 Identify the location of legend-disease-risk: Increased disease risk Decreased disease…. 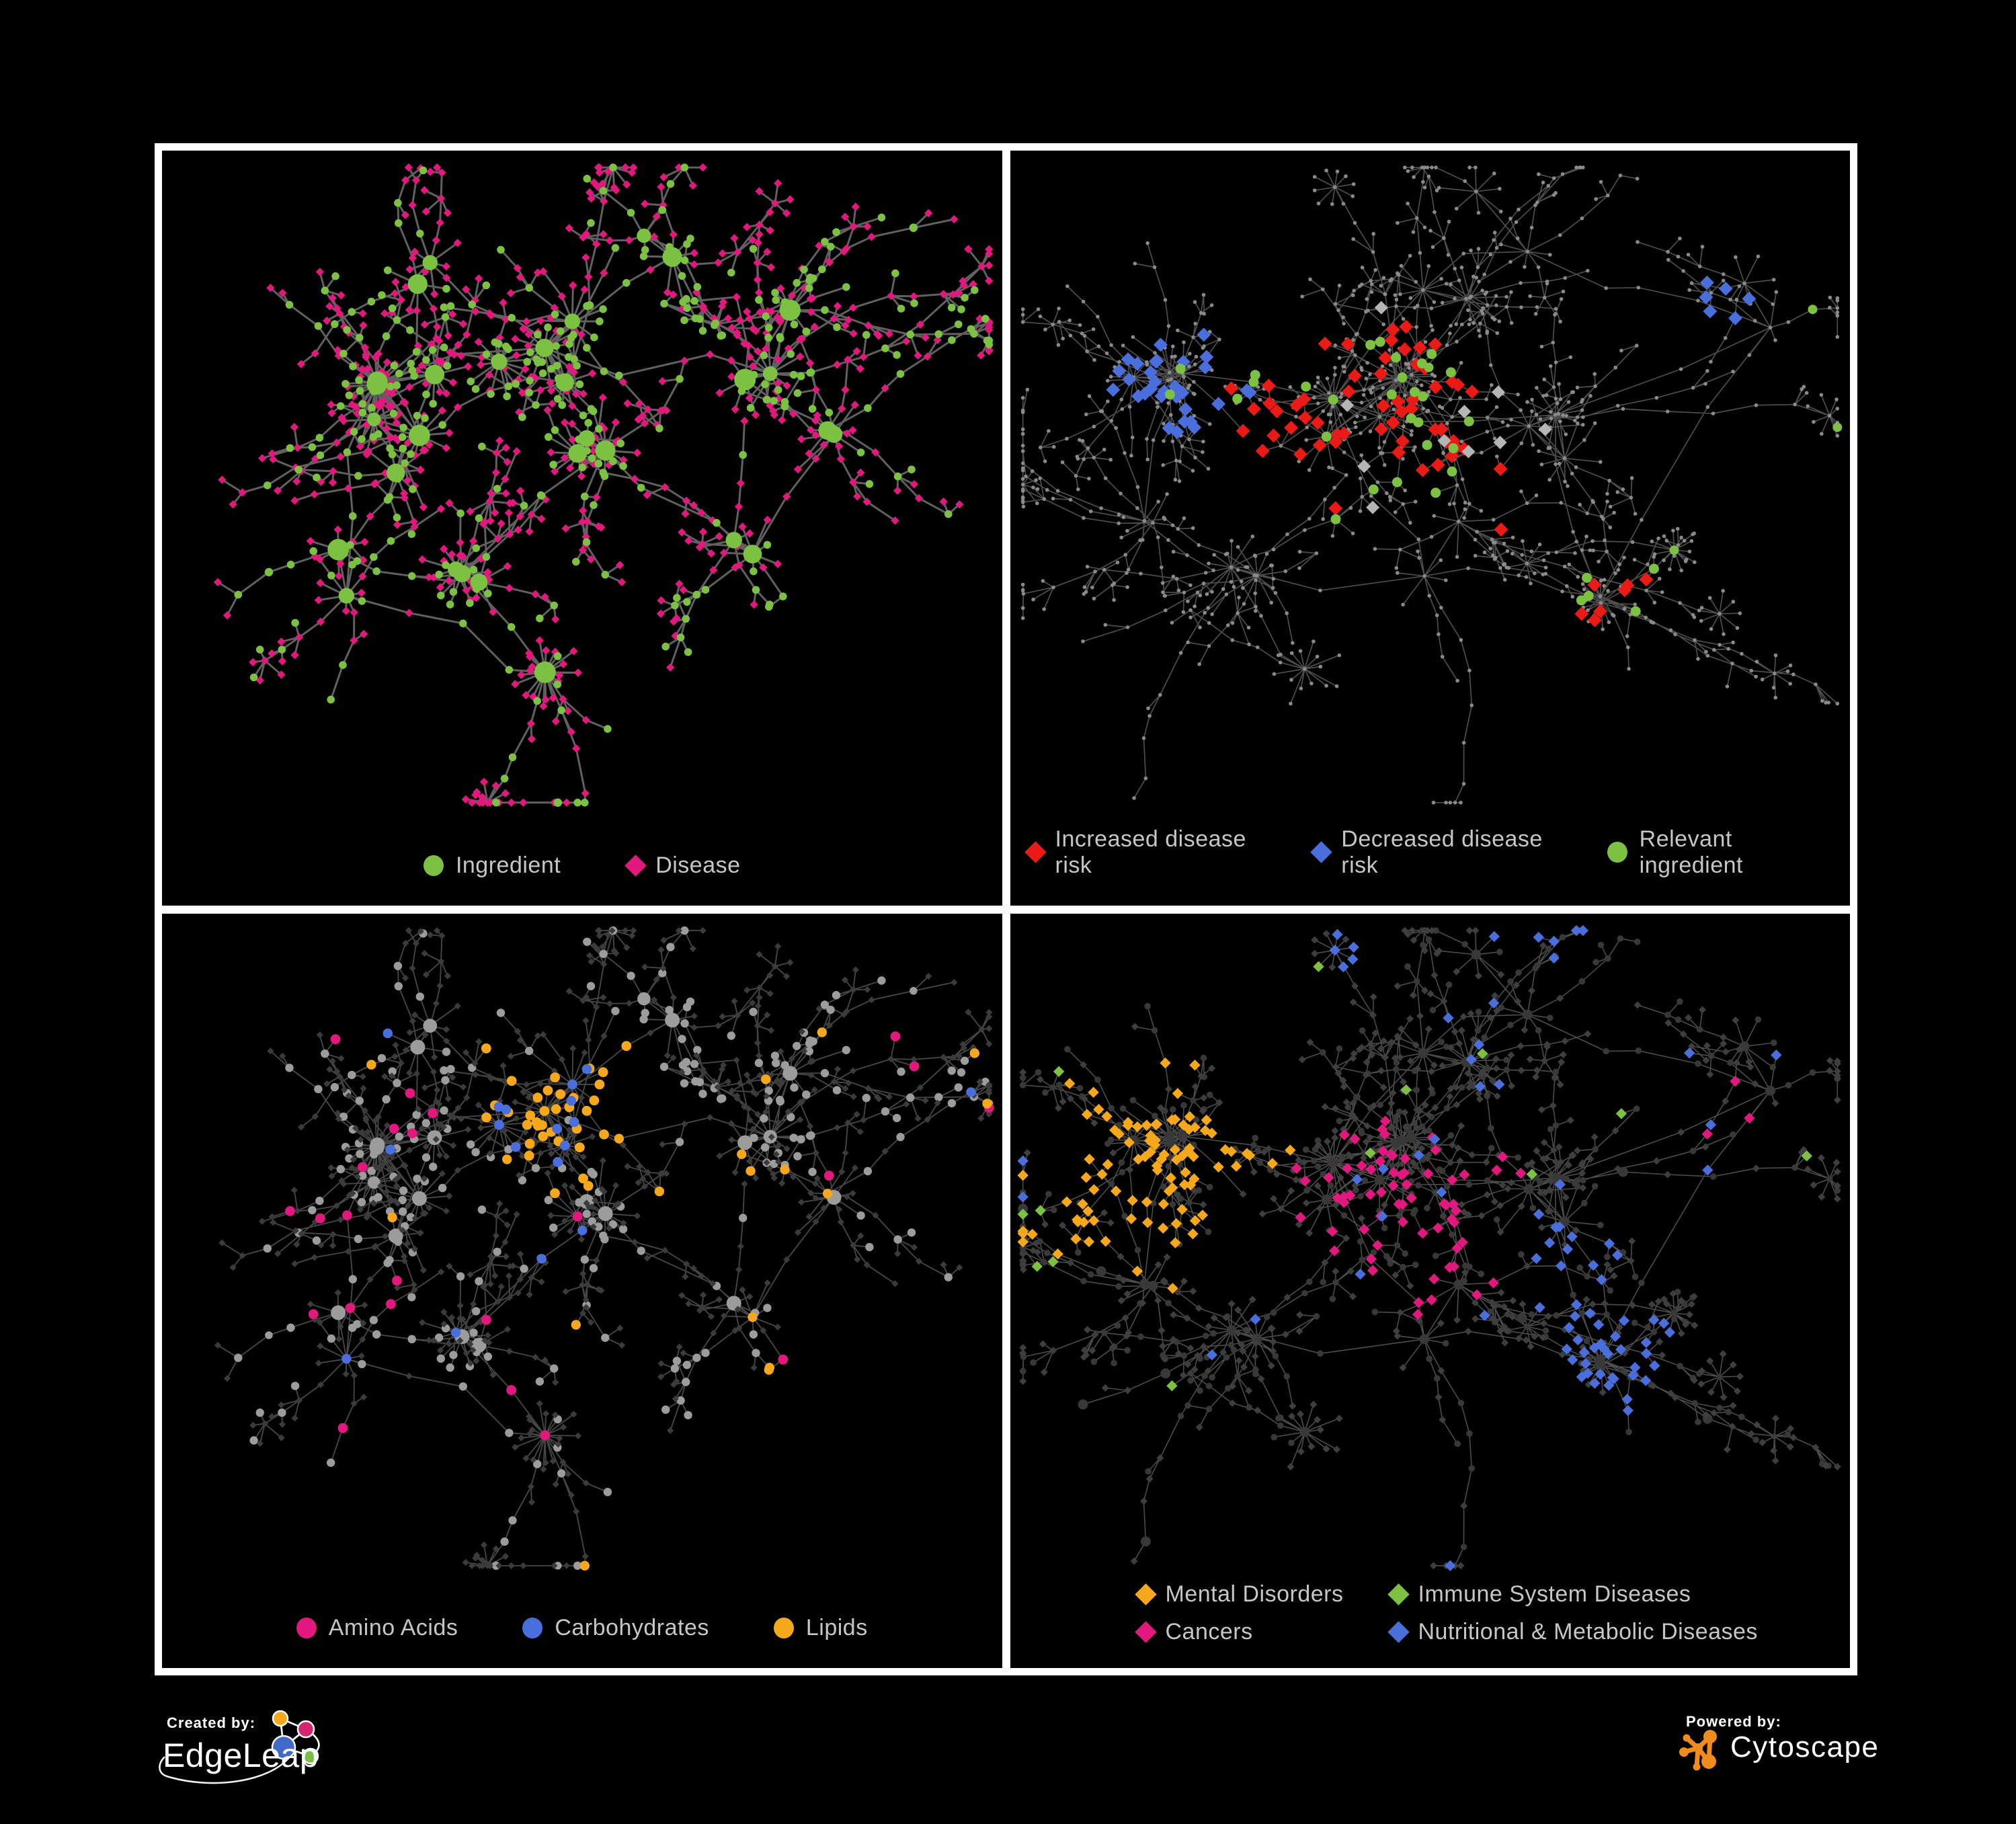
(1430, 852).